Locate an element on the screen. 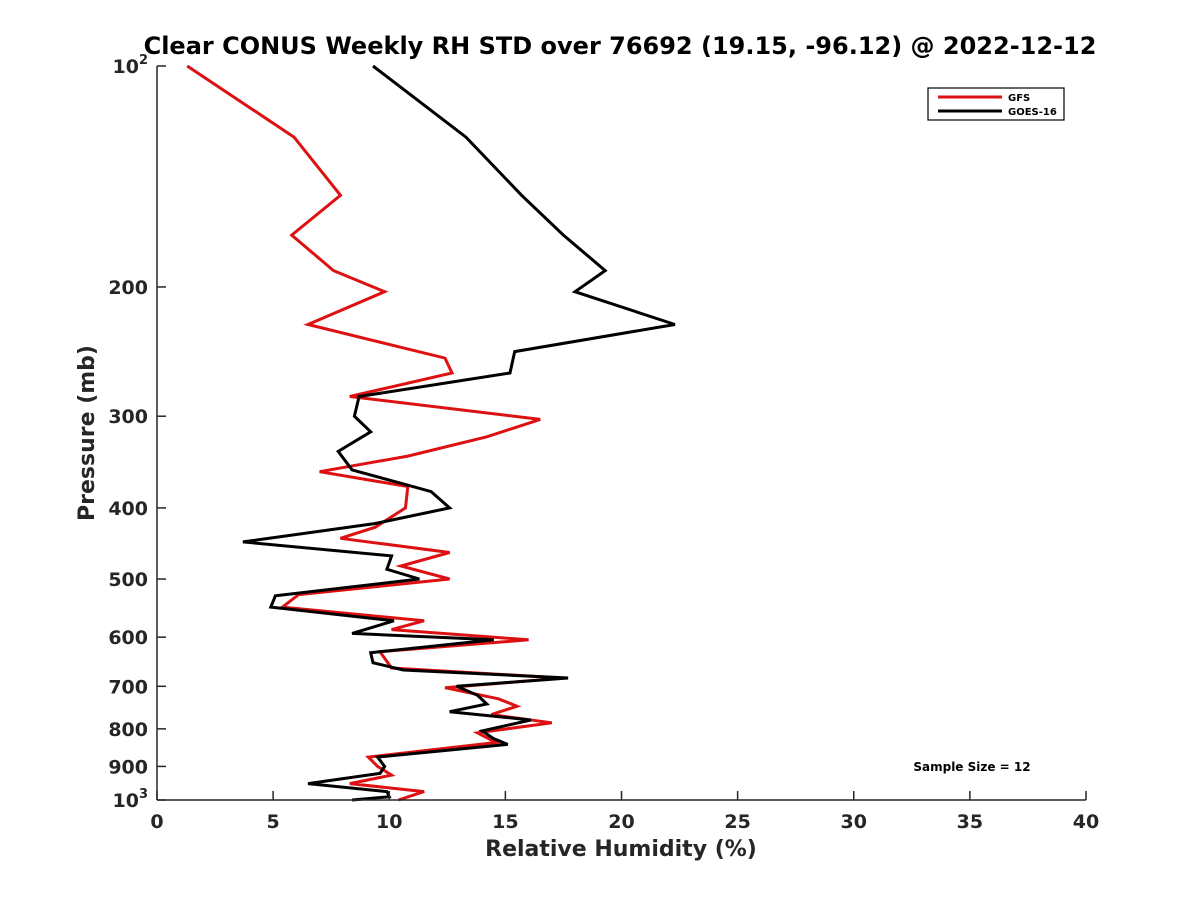  y-tick-label: 700 is located at coordinates (128, 687).